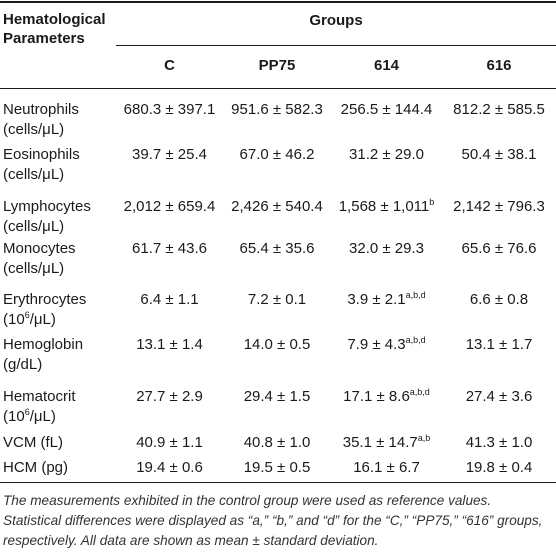 This screenshot has height=559, width=556. I want to click on cell-value: 256.5 ± 144.4, so click(386, 109).